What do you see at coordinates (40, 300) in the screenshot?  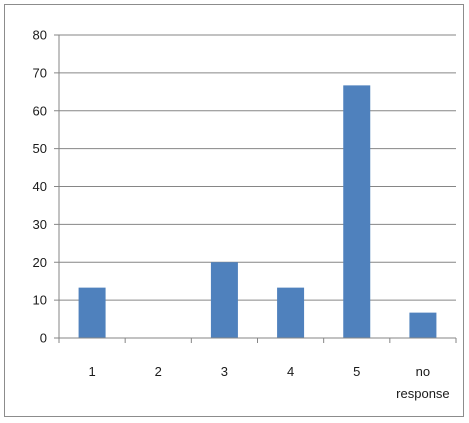 I see `y-tick-label: 10` at bounding box center [40, 300].